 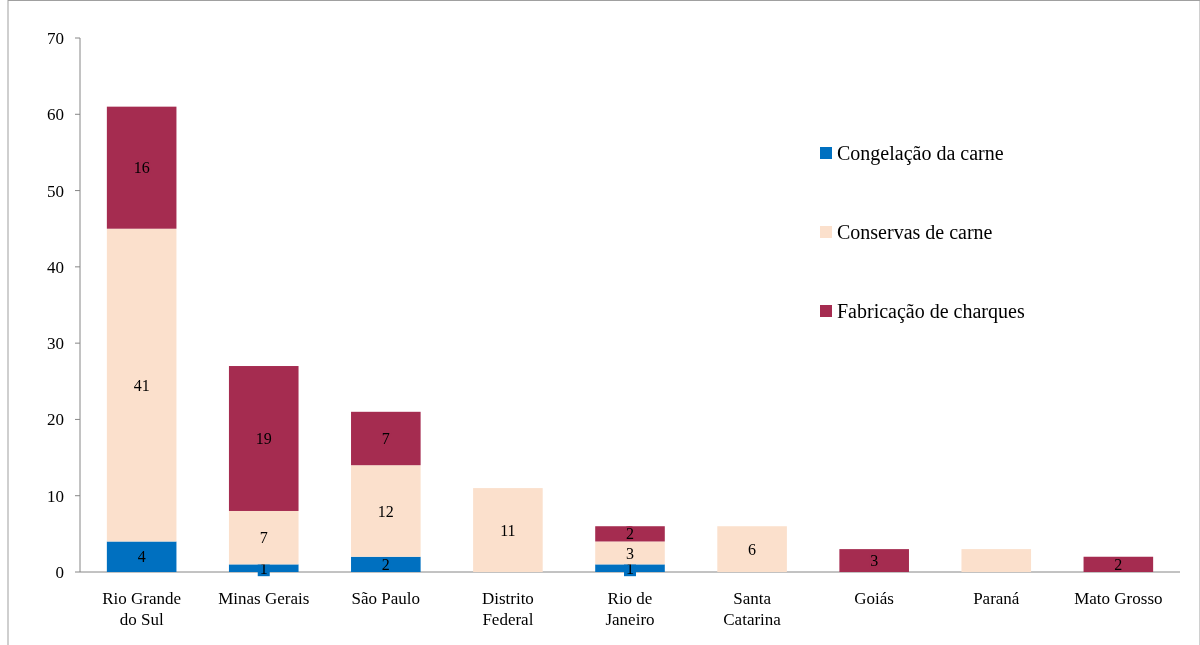 What do you see at coordinates (59, 572) in the screenshot?
I see `y-tick-label: 0` at bounding box center [59, 572].